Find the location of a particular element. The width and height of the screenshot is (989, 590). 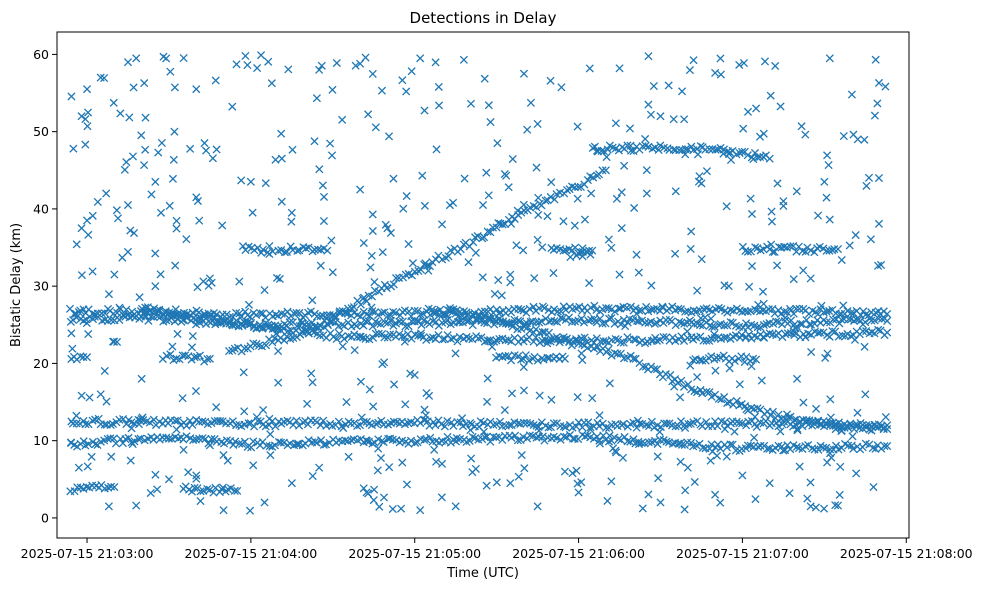

x-tick-label: 2025-07-15 21:05:00 is located at coordinates (414, 553).